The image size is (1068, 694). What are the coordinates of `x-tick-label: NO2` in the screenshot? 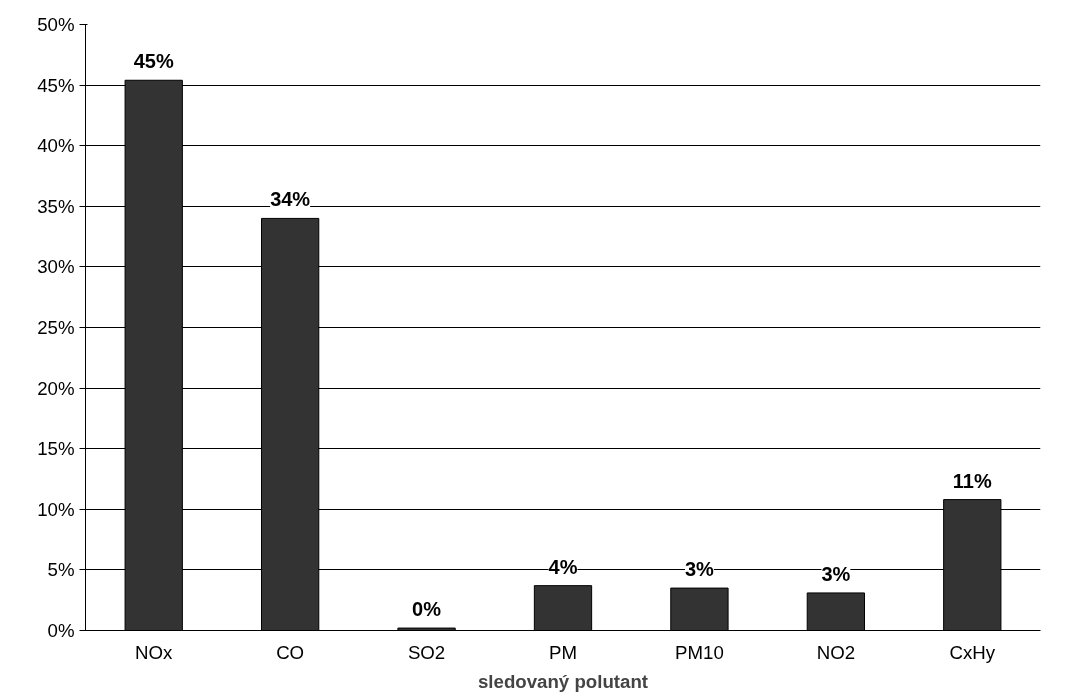 It's located at (836, 652).